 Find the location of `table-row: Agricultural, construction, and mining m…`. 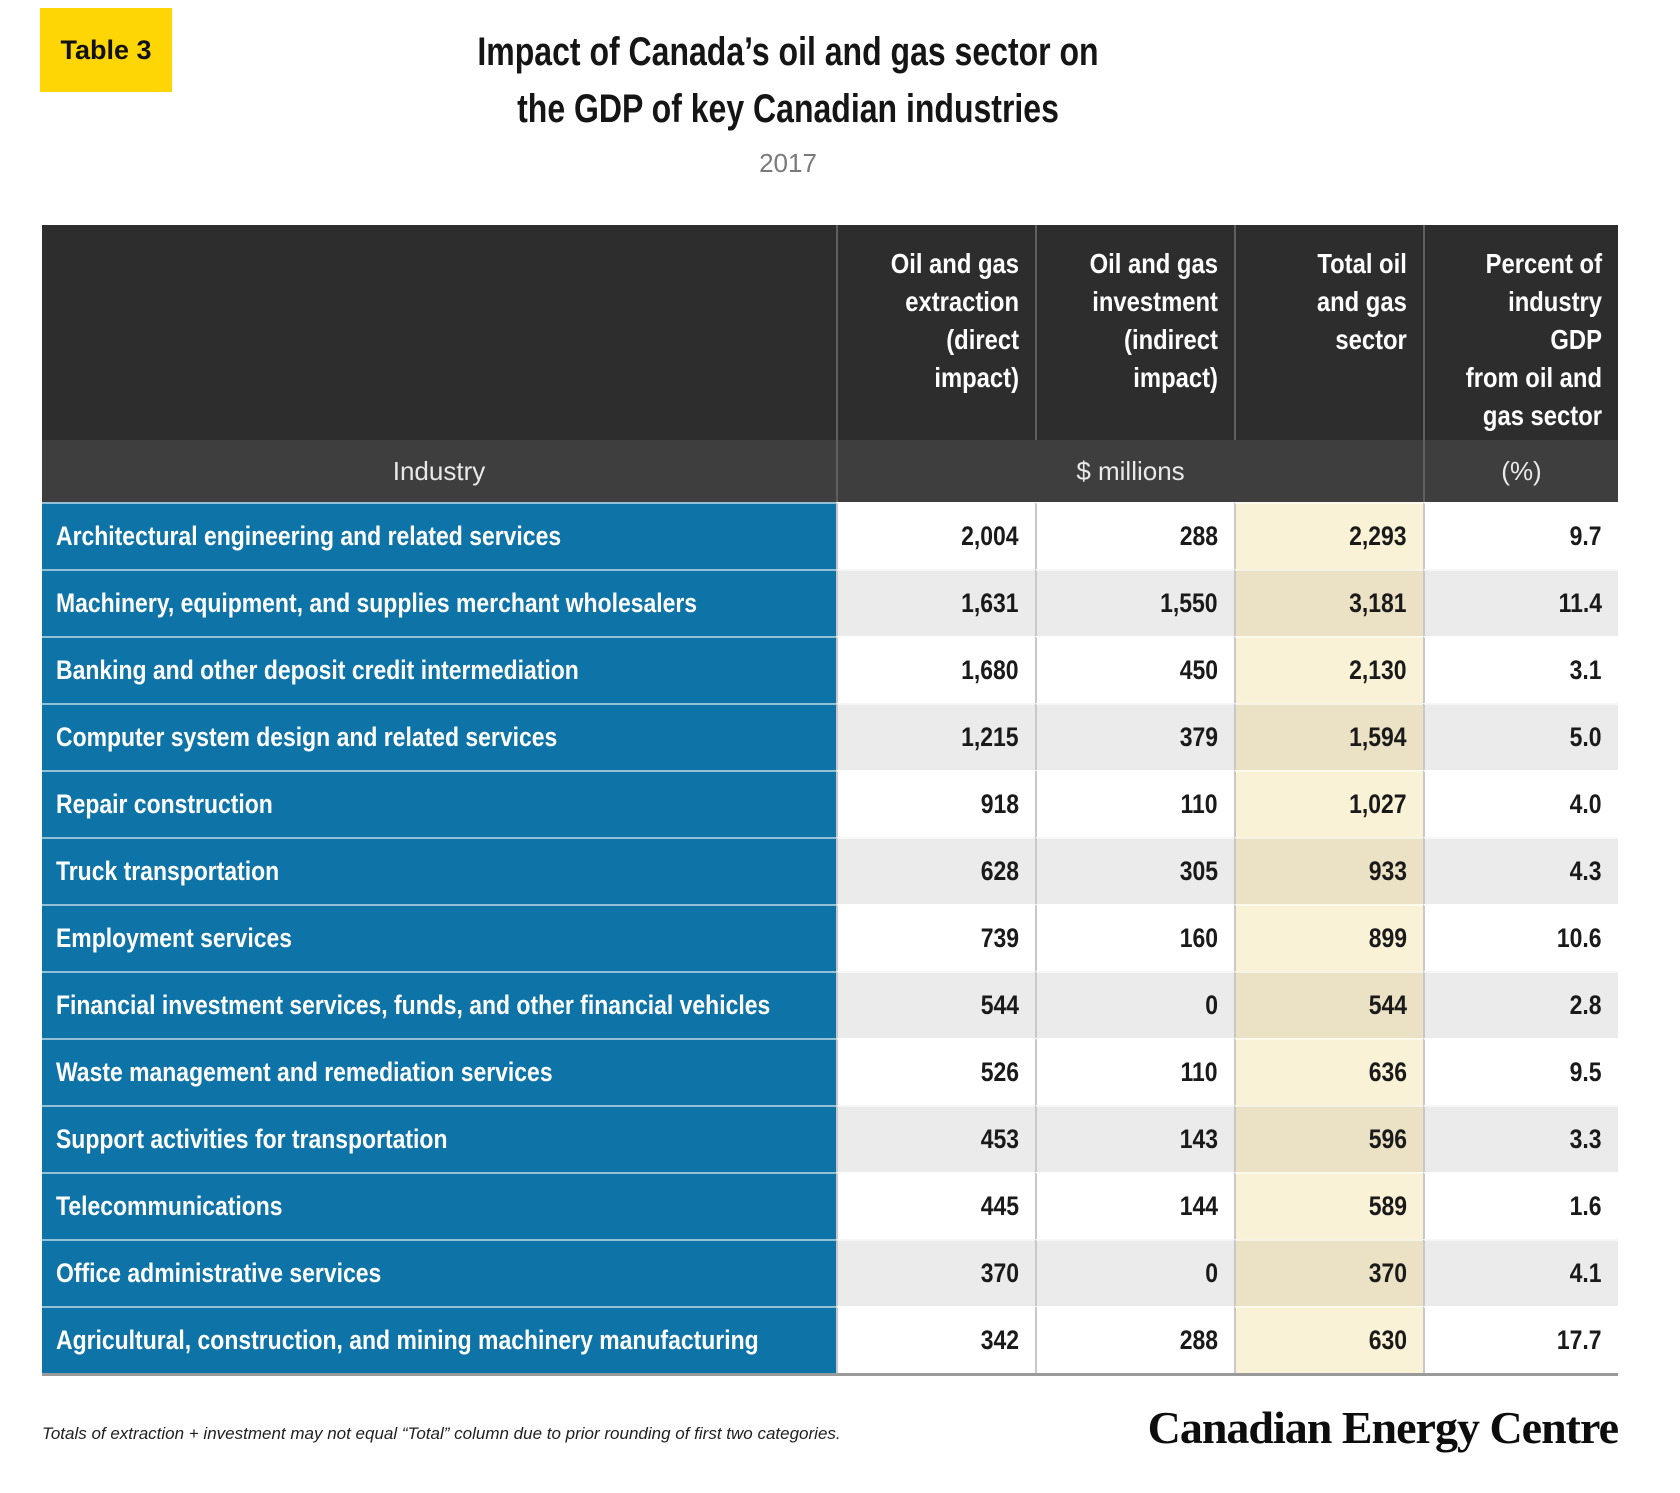

table-row: Agricultural, construction, and mining m… is located at coordinates (830, 1339).